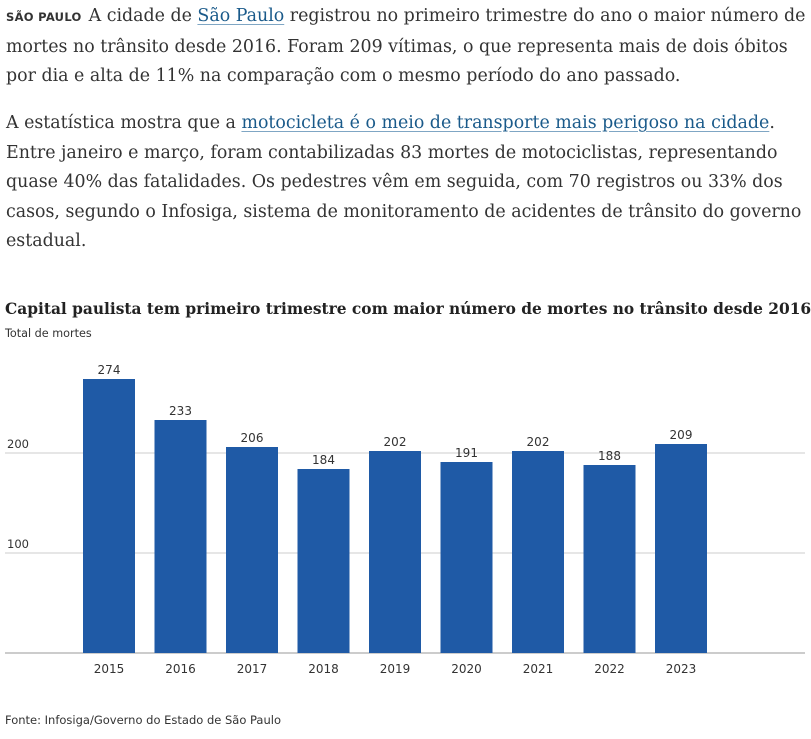  Describe the element at coordinates (395, 552) in the screenshot. I see `bar-2019` at that location.